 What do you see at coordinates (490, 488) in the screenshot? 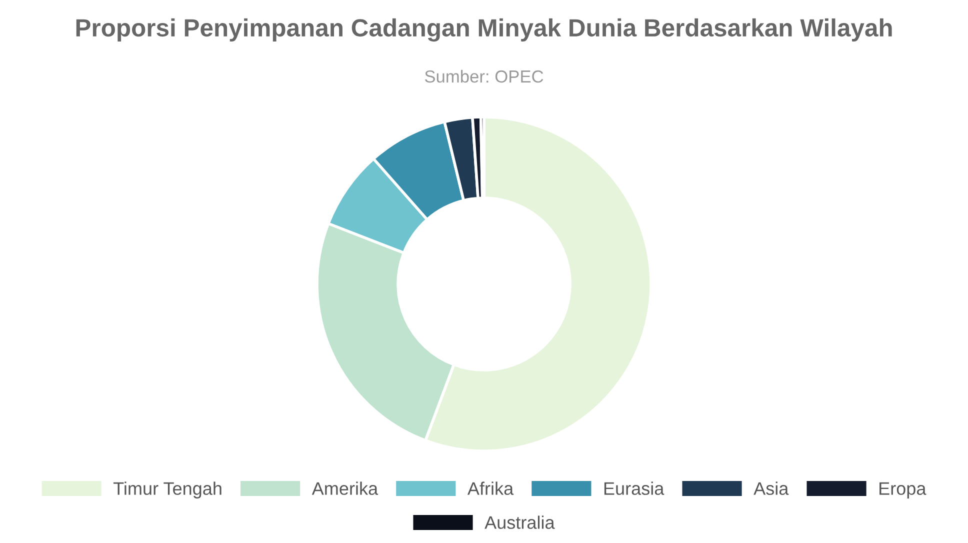
I see `legend-label: Afrika` at bounding box center [490, 488].